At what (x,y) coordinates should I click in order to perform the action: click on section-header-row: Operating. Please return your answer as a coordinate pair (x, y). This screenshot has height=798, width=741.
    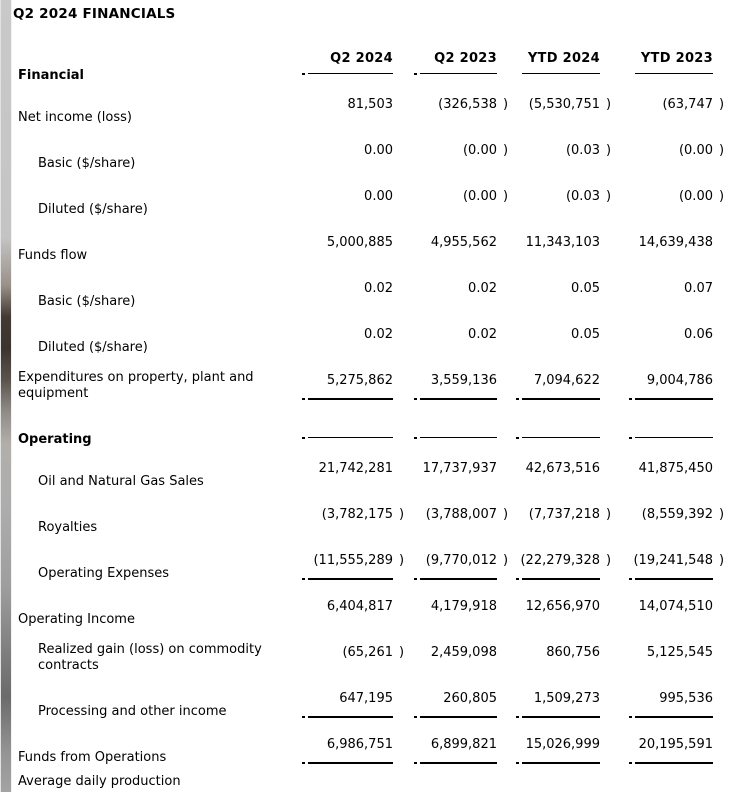
    Looking at the image, I should click on (370, 429).